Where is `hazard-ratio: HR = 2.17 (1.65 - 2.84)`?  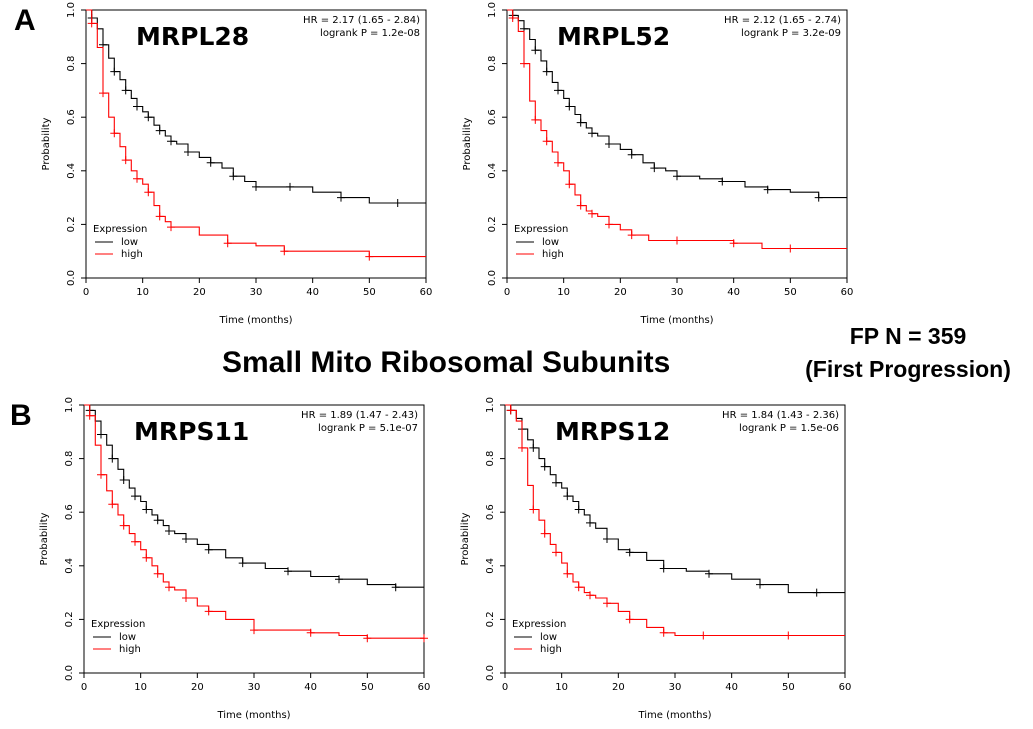
hazard-ratio: HR = 2.17 (1.65 - 2.84) is located at coordinates (361, 20).